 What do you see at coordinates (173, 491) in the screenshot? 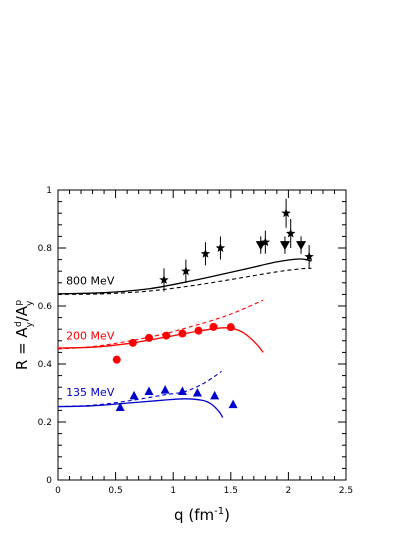
I see `x-tick-label: 1` at bounding box center [173, 491].